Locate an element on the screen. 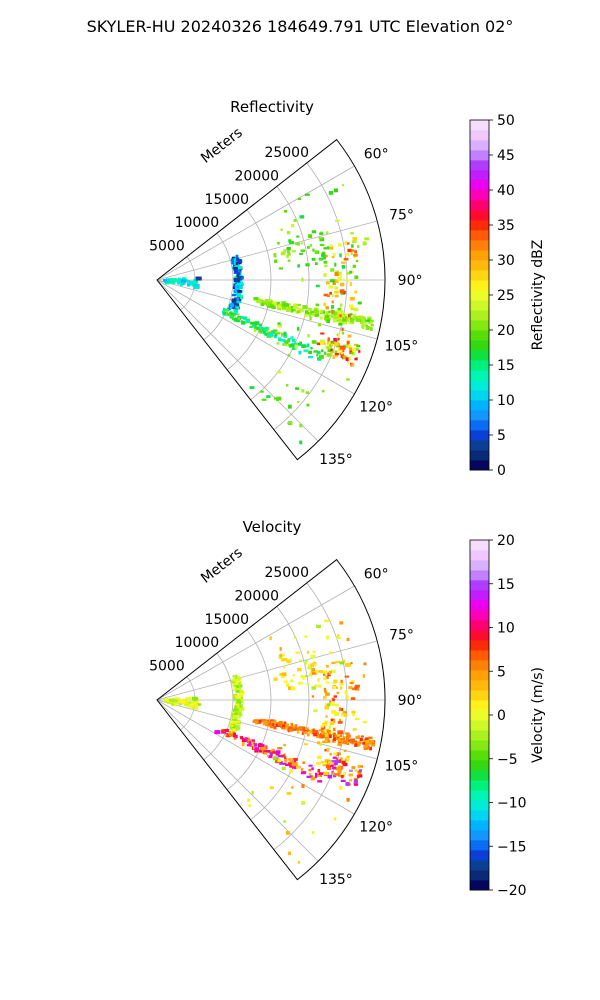 Image resolution: width=600 pixels, height=1000 pixels. range-ring is located at coordinates (310, 716).